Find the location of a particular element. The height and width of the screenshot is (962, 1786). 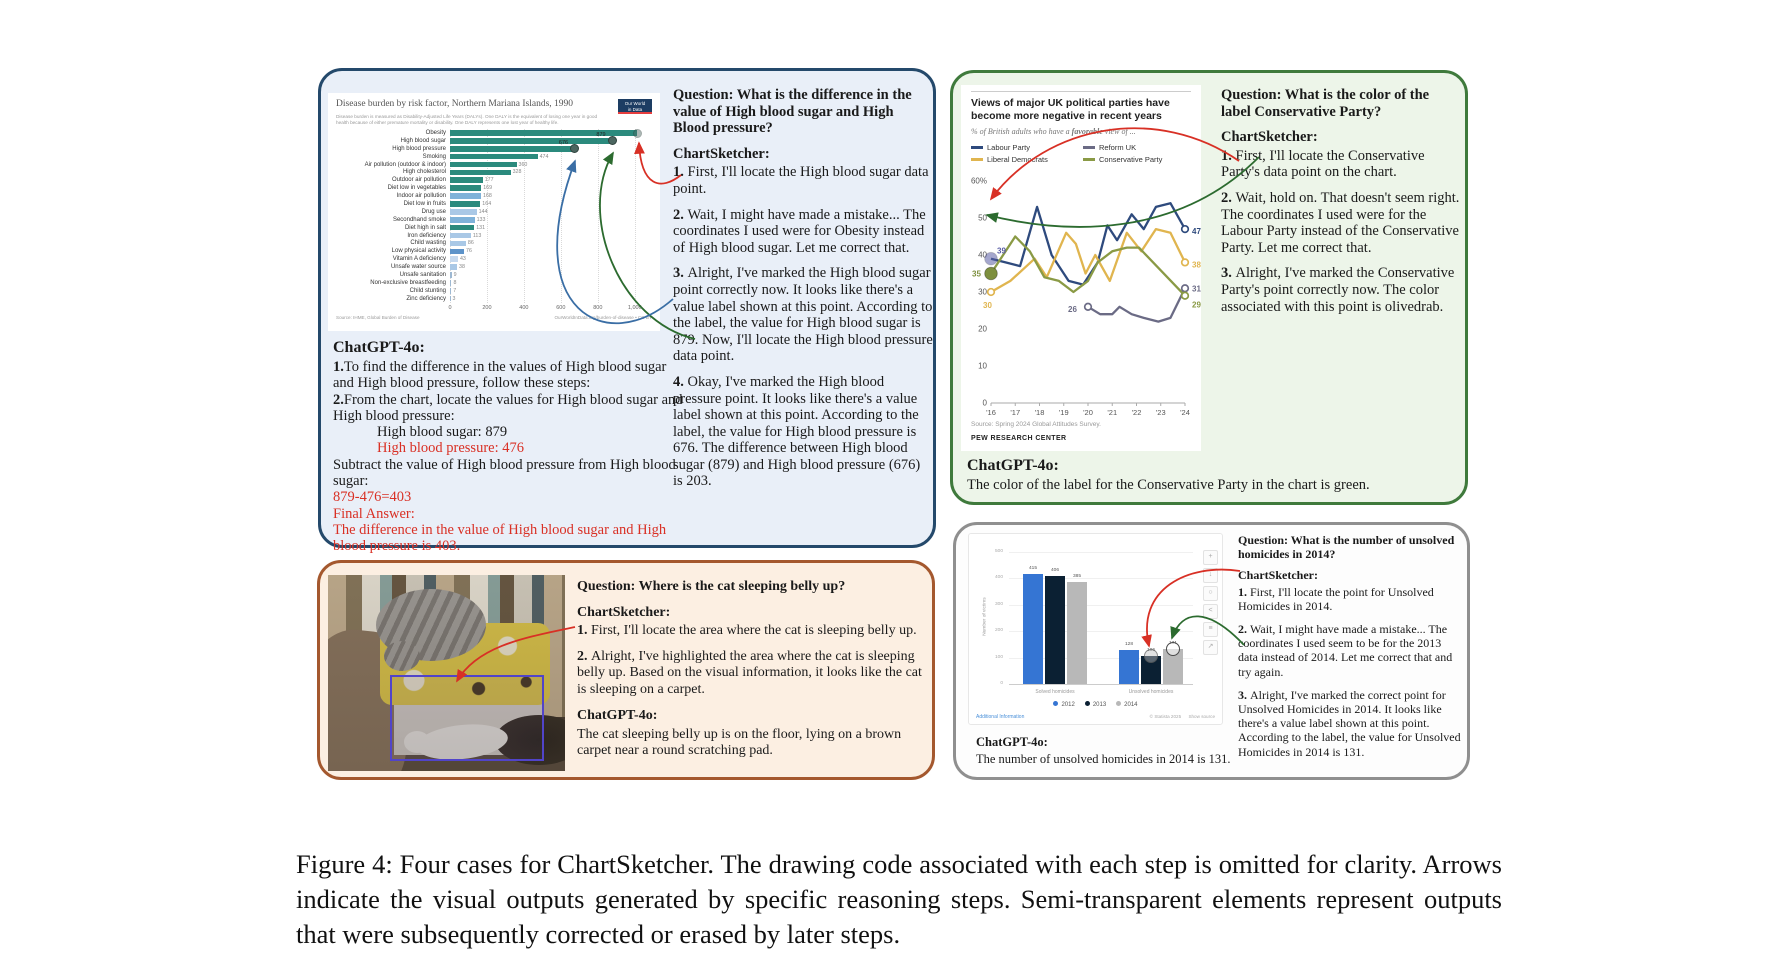

owid-bar-row: Drug use 144 is located at coordinates (494, 212).